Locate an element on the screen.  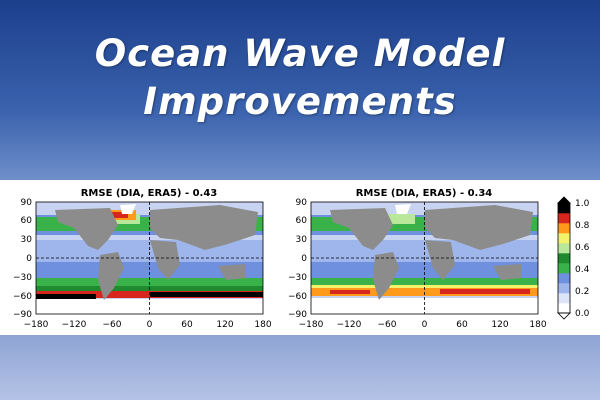
panel-2-title: RMSE (DIA, ERA5) - 0.34 is located at coordinates (424, 193).